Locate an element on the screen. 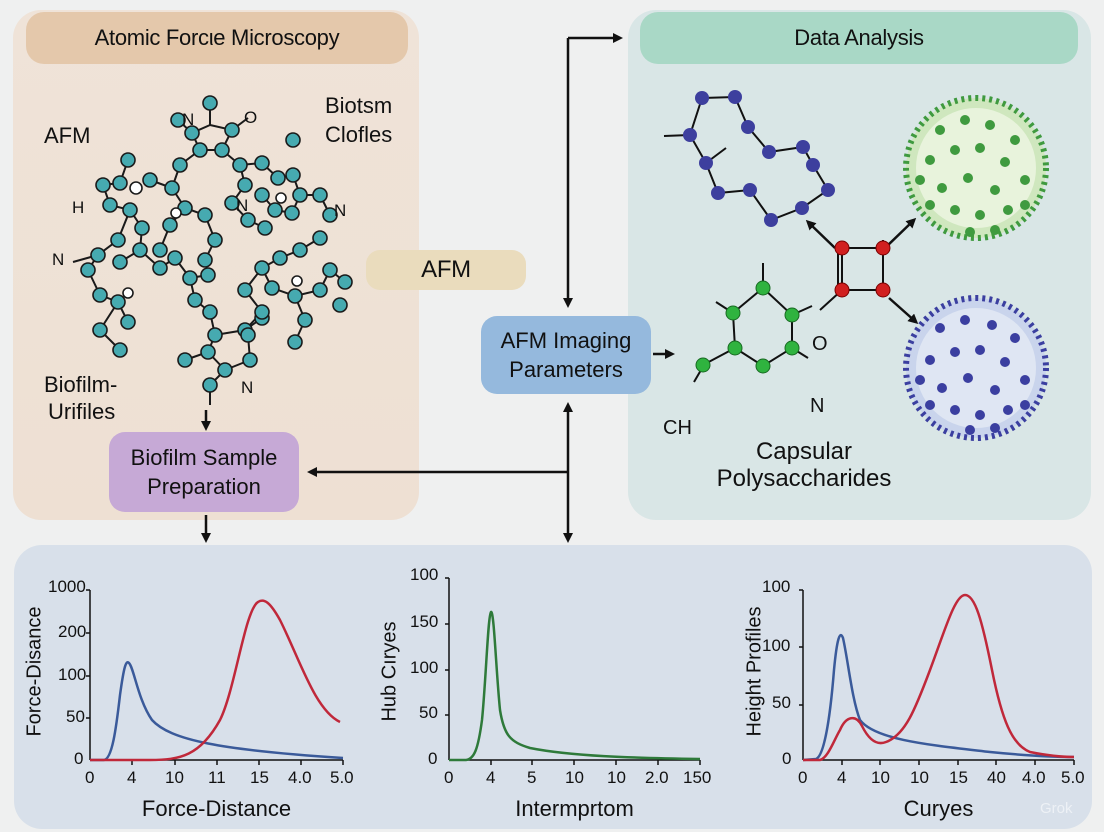 The width and height of the screenshot is (1104, 832). afm-imaging-parameters-box: AFM Imaging Parameters is located at coordinates (566, 355).